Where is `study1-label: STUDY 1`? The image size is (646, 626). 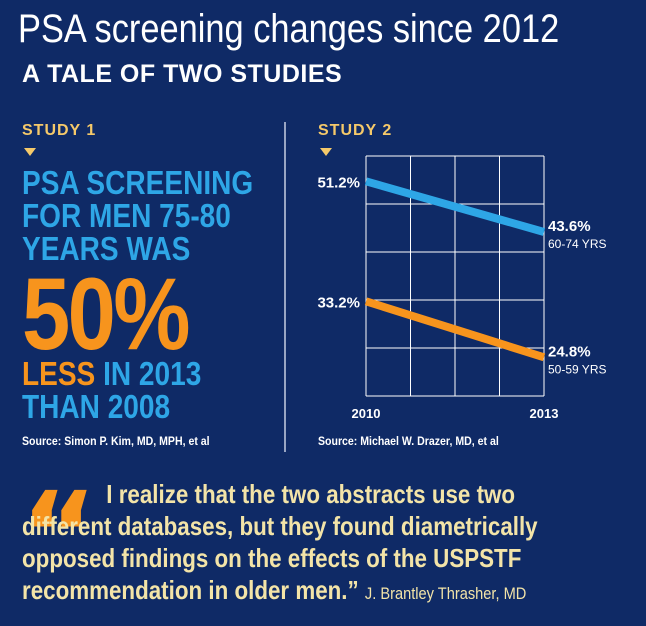
study1-label: STUDY 1 is located at coordinates (59, 130).